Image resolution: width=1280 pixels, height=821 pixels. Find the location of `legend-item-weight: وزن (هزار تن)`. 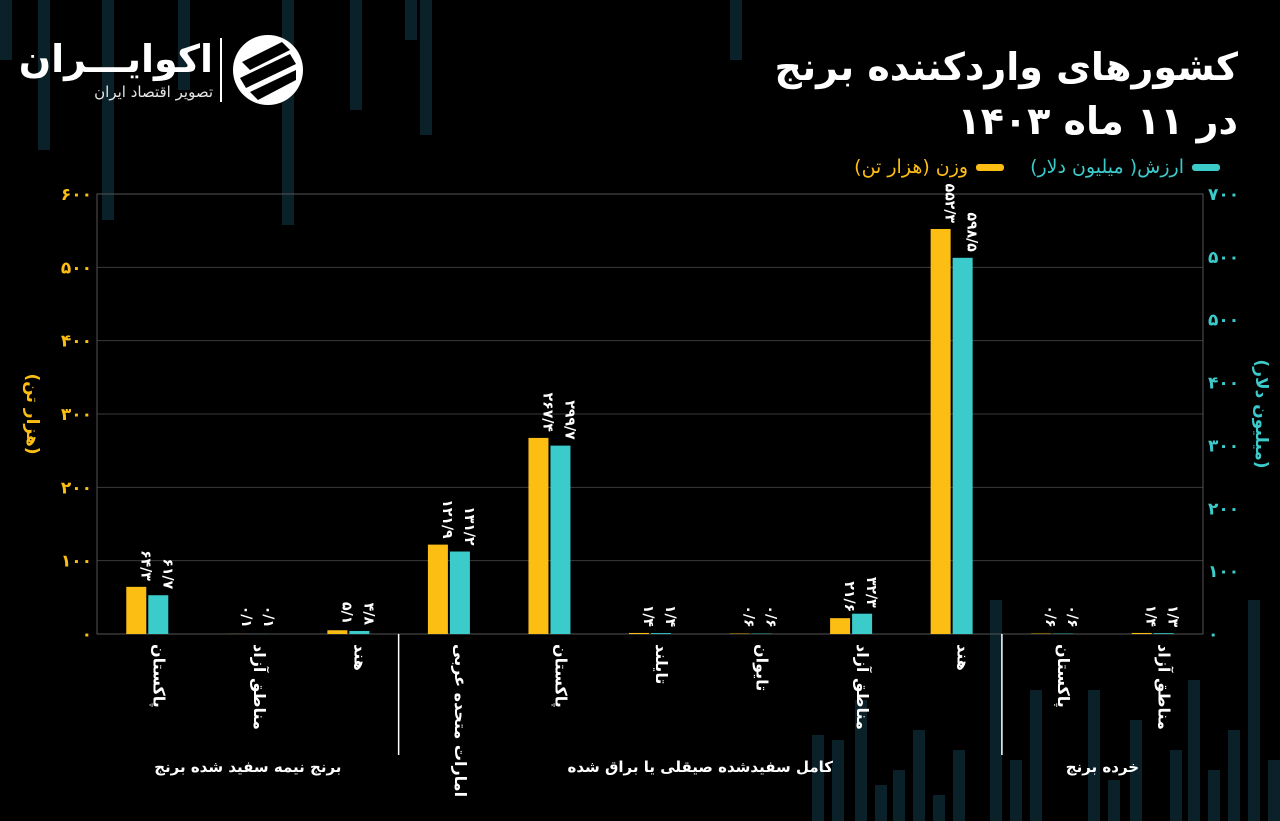

legend-item-weight: وزن (هزار تن) is located at coordinates (929, 167).